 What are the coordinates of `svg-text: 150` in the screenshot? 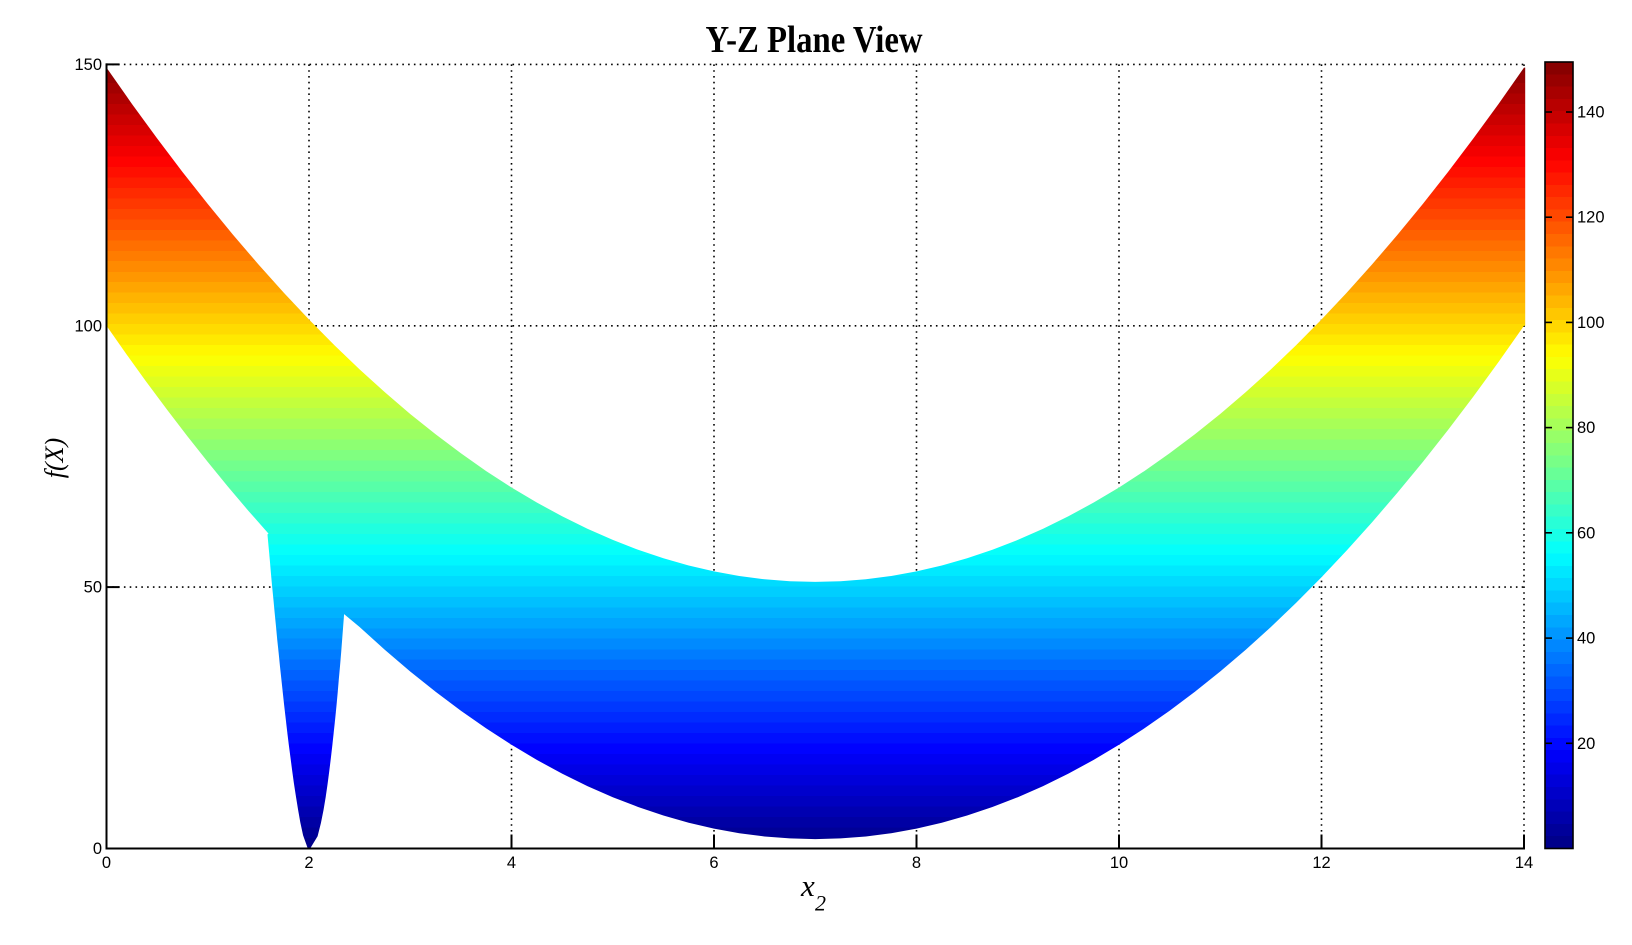 It's located at (88, 65).